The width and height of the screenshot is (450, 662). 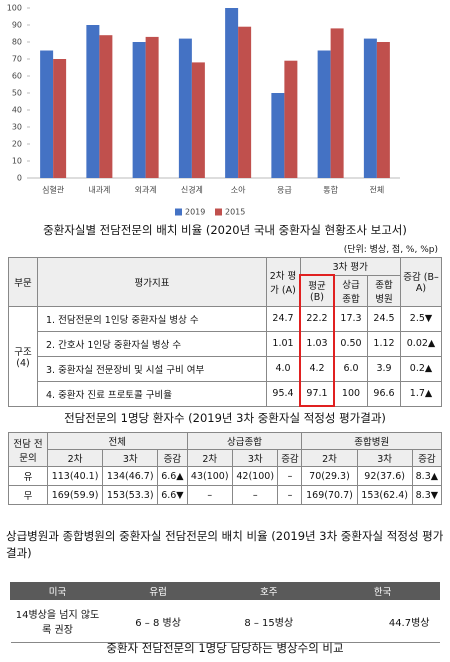 I want to click on y-tick-label: 0, so click(x=19, y=178).